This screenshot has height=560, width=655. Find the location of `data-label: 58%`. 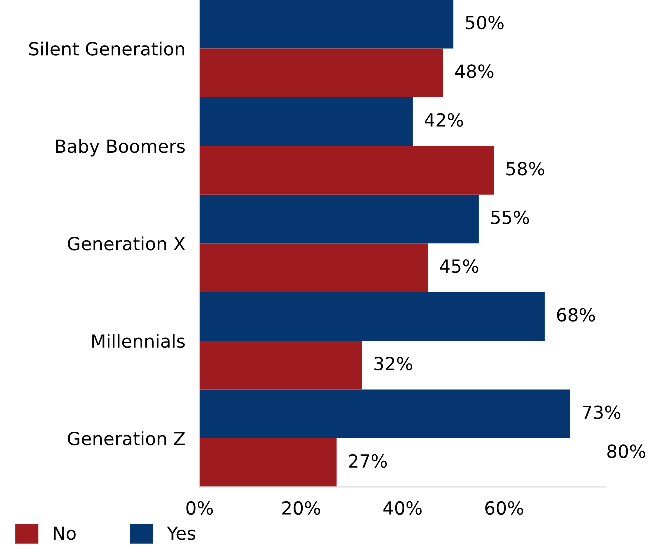

data-label: 58% is located at coordinates (525, 169).